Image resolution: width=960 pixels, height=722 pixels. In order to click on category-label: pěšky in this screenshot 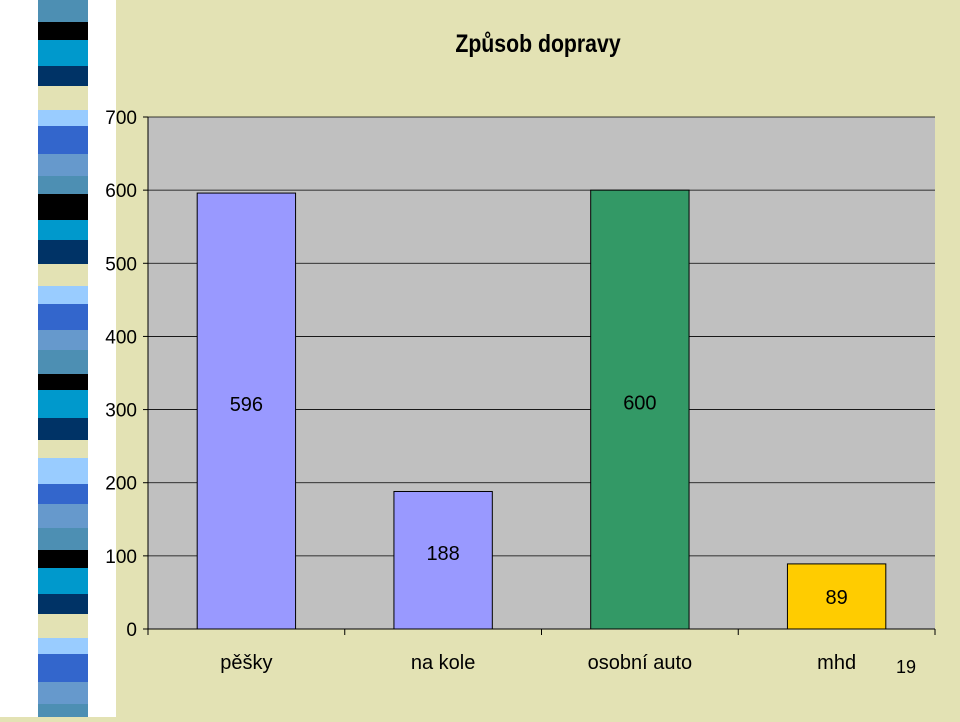, I will do `click(246, 663)`.